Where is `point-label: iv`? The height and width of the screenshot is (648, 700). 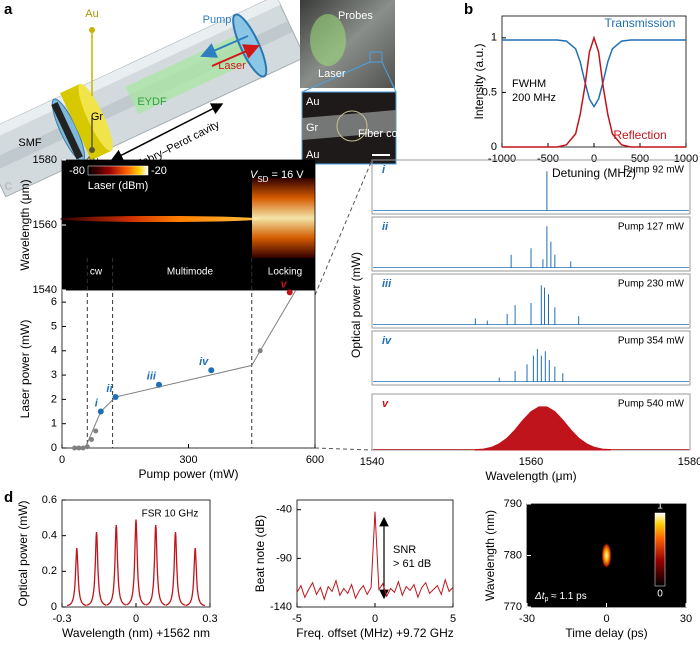 point-label: iv is located at coordinates (204, 362).